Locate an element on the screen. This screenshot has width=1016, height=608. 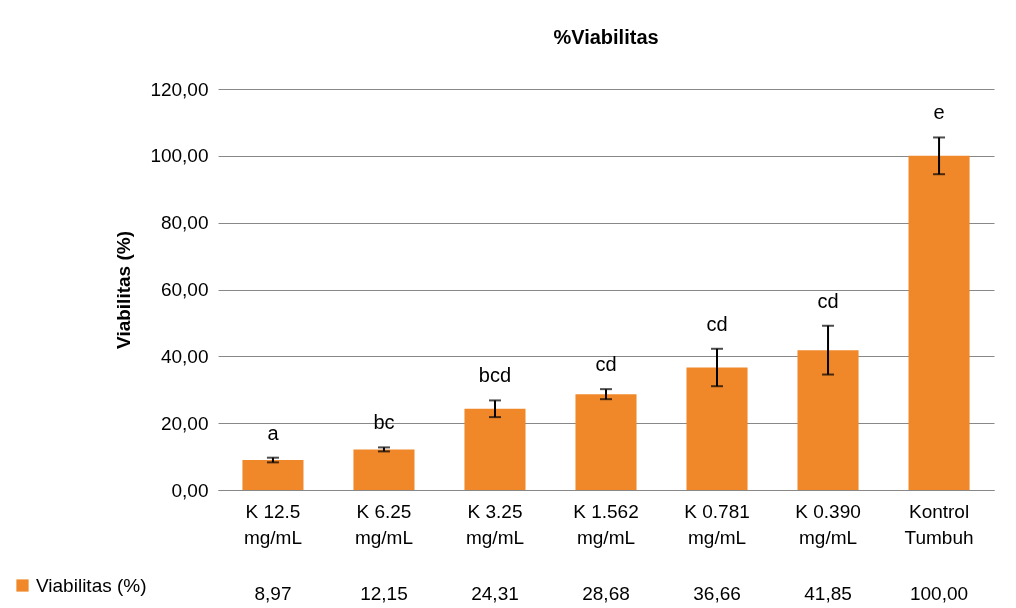
text: 41,85 is located at coordinates (828, 593).